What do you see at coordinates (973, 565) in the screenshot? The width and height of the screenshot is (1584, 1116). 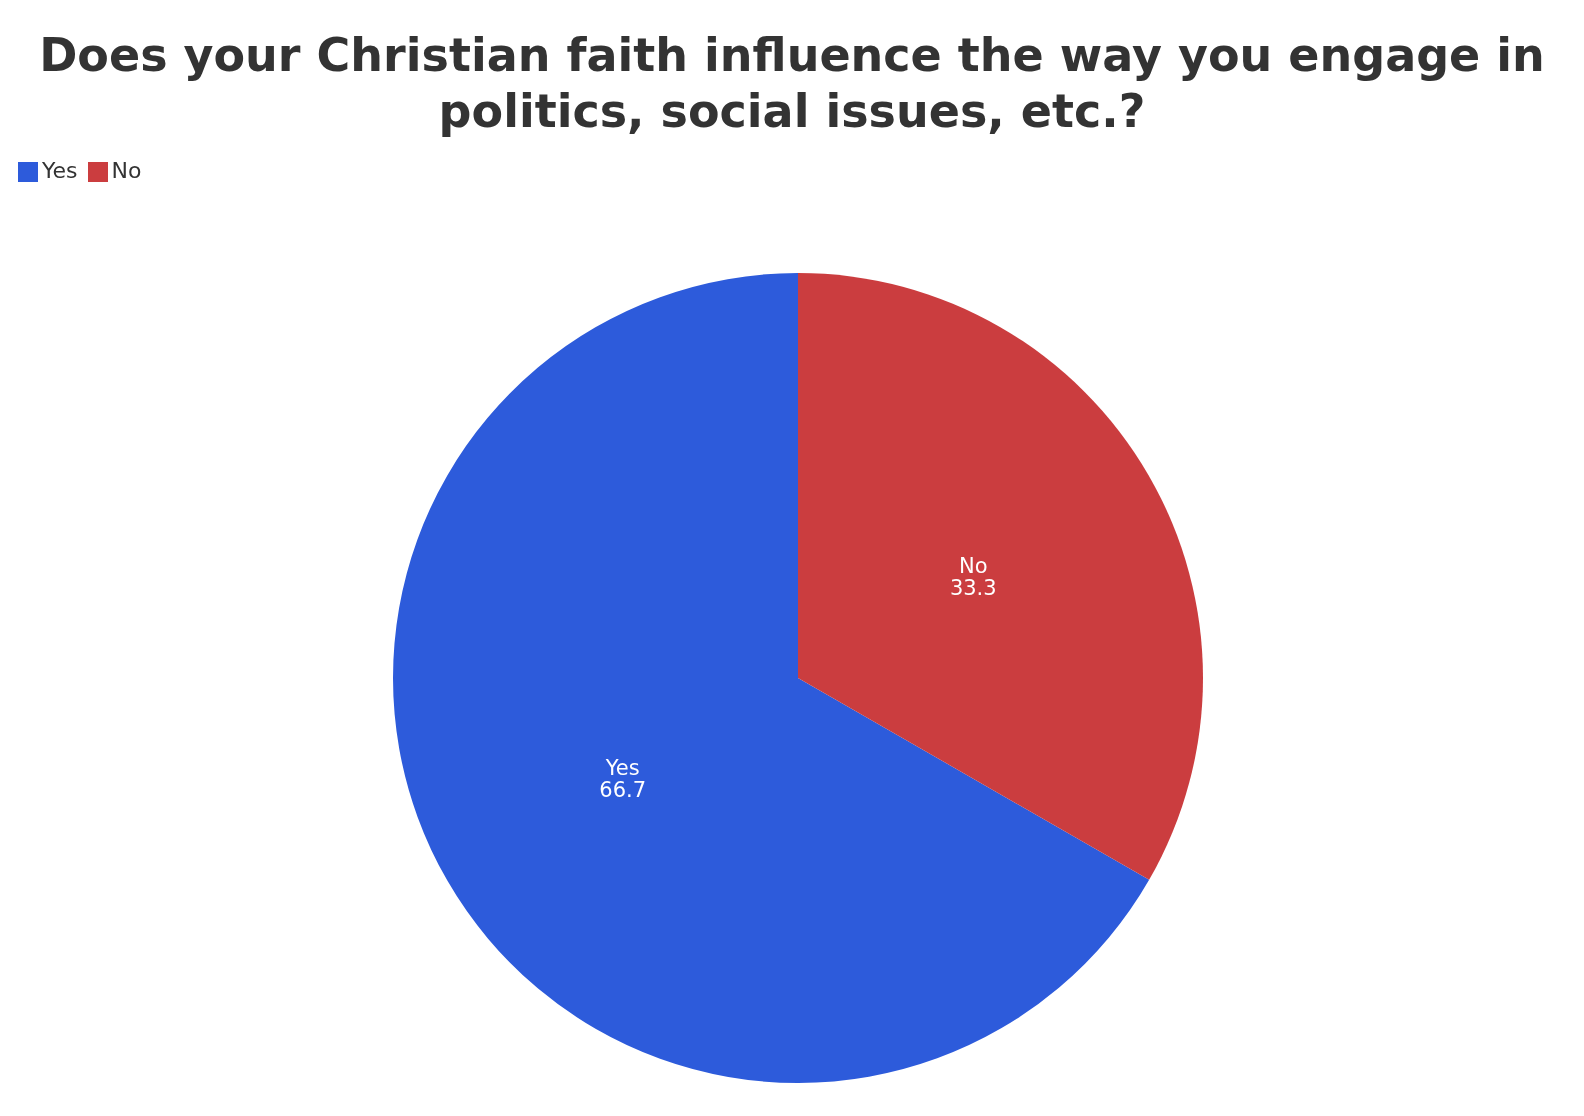 I see `slice-label: No` at bounding box center [973, 565].